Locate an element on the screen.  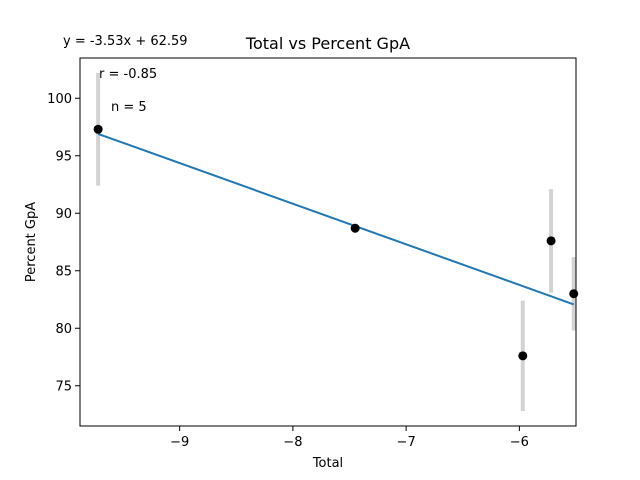
x-tick-label-2: −8 is located at coordinates (292, 442).